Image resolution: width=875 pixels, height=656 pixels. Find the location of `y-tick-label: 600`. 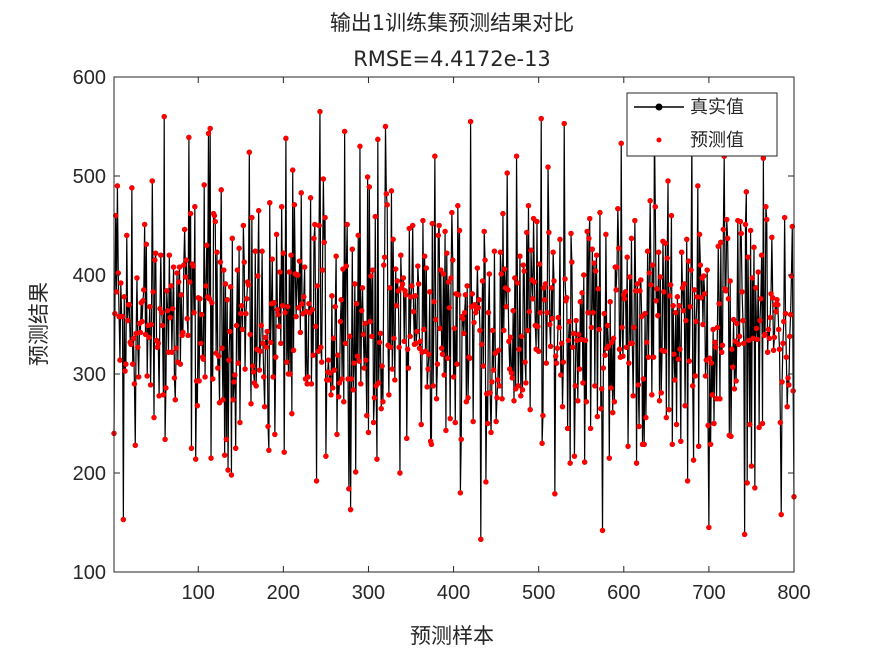

y-tick-label: 600 is located at coordinates (89, 78).